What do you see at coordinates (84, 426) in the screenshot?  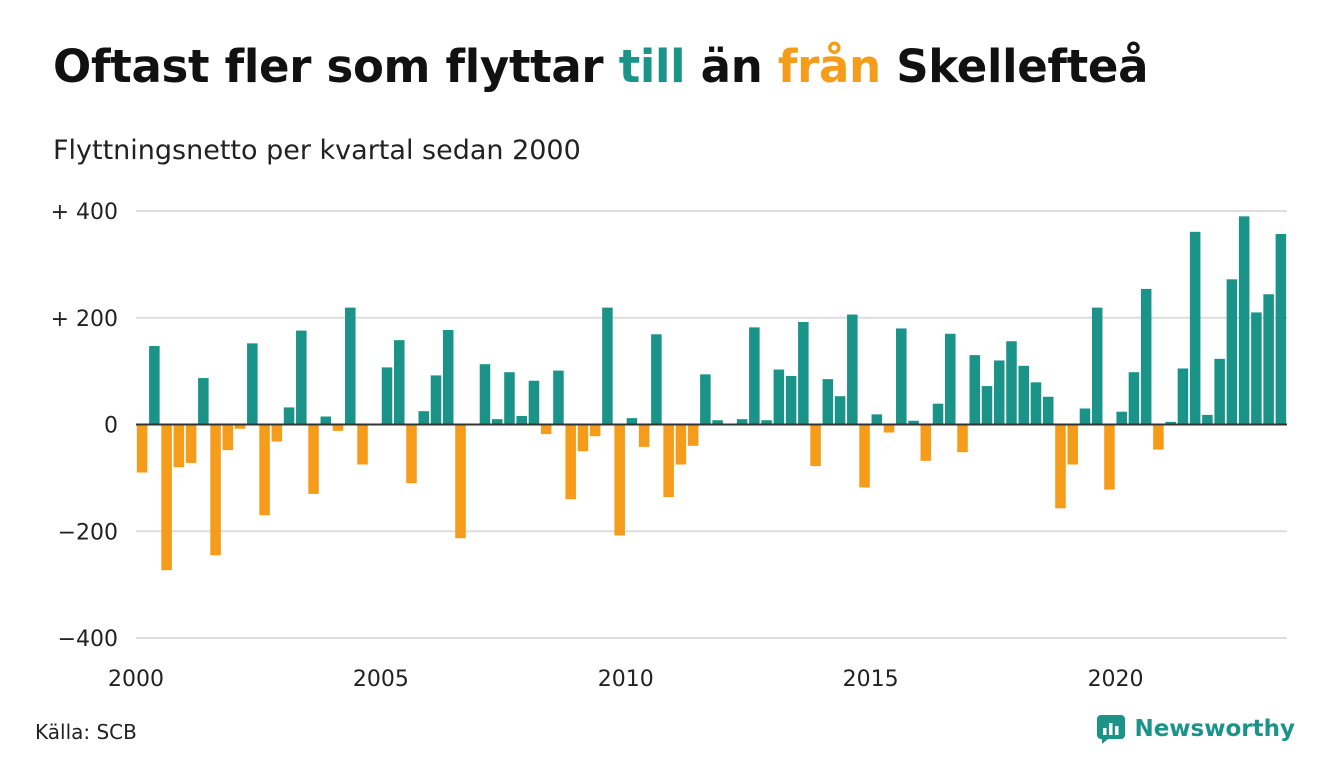 I see `y-axis-ticks: + 400 + 200 0 −200 −400` at bounding box center [84, 426].